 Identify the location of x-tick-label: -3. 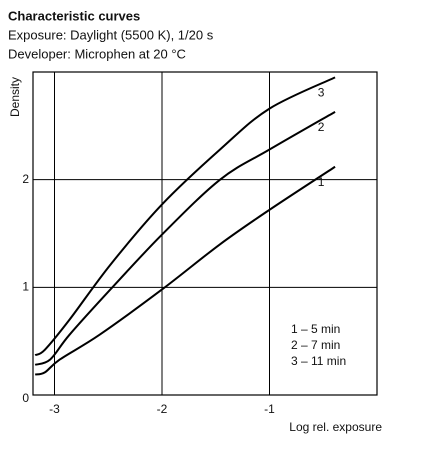
(54, 409).